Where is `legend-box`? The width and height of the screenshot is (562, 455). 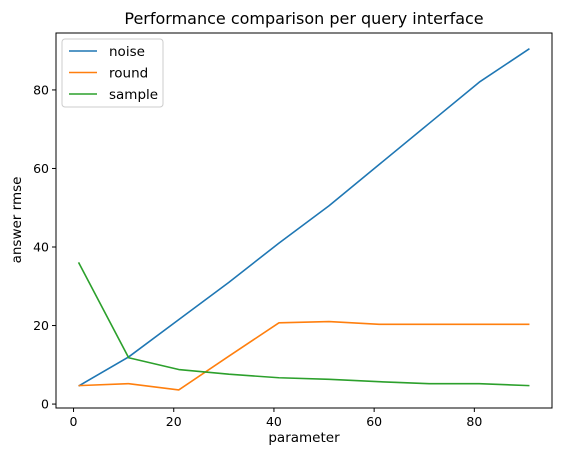 legend-box is located at coordinates (112, 73).